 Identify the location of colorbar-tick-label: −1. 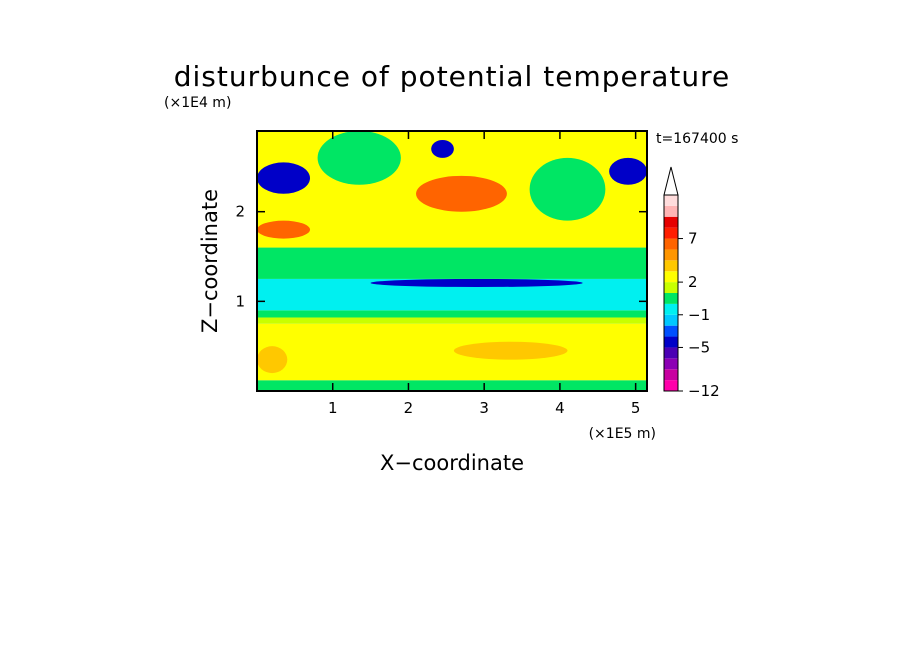
(699, 315).